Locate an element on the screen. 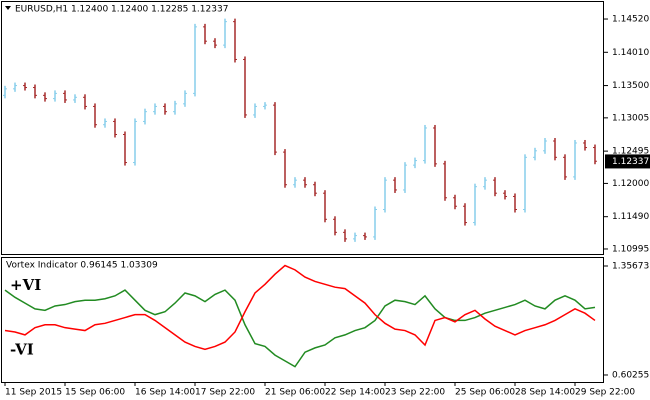 The height and width of the screenshot is (400, 650). indicator-title: Vortex Indicator 0.96145 1.03309 is located at coordinates (82, 266).